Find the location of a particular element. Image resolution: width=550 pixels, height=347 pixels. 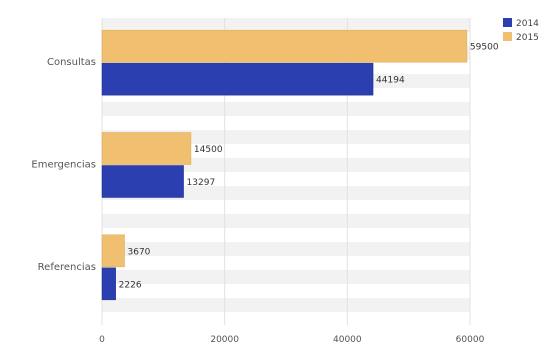

x-axis-ticks: 0 20000 40000 60000 is located at coordinates (291, 340).